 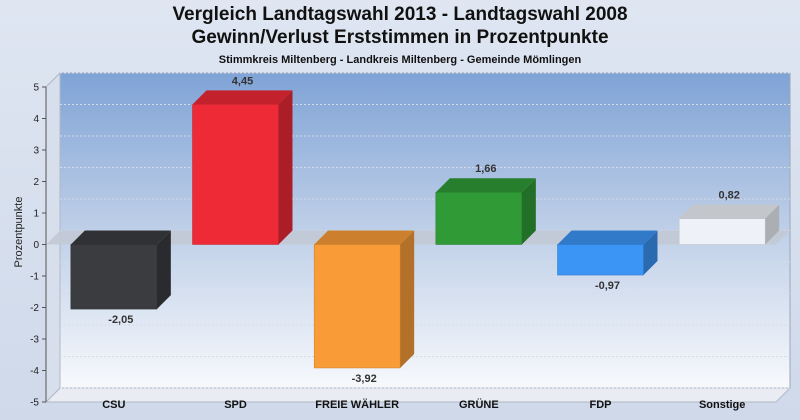 What do you see at coordinates (728, 196) in the screenshot?
I see `data-label: 0,82` at bounding box center [728, 196].